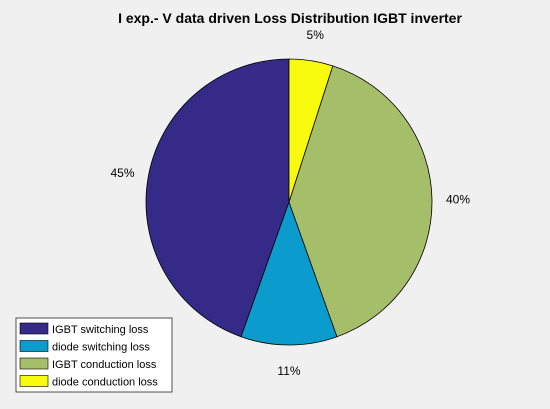 The height and width of the screenshot is (409, 550). I want to click on legend-entry-2: IGBT conduction loss, so click(104, 365).